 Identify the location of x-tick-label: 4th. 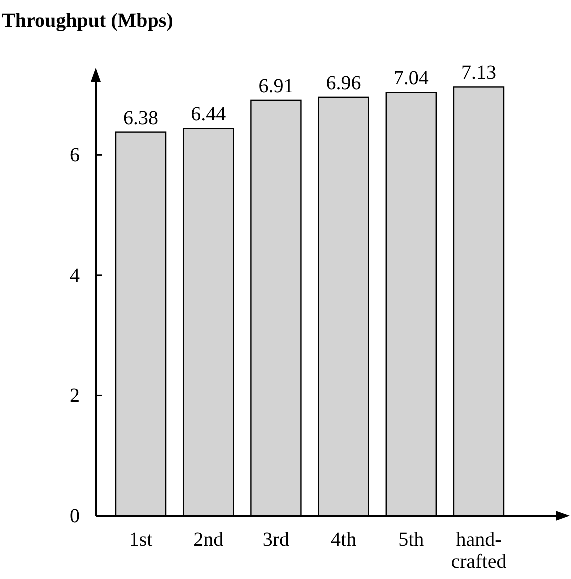
(344, 540).